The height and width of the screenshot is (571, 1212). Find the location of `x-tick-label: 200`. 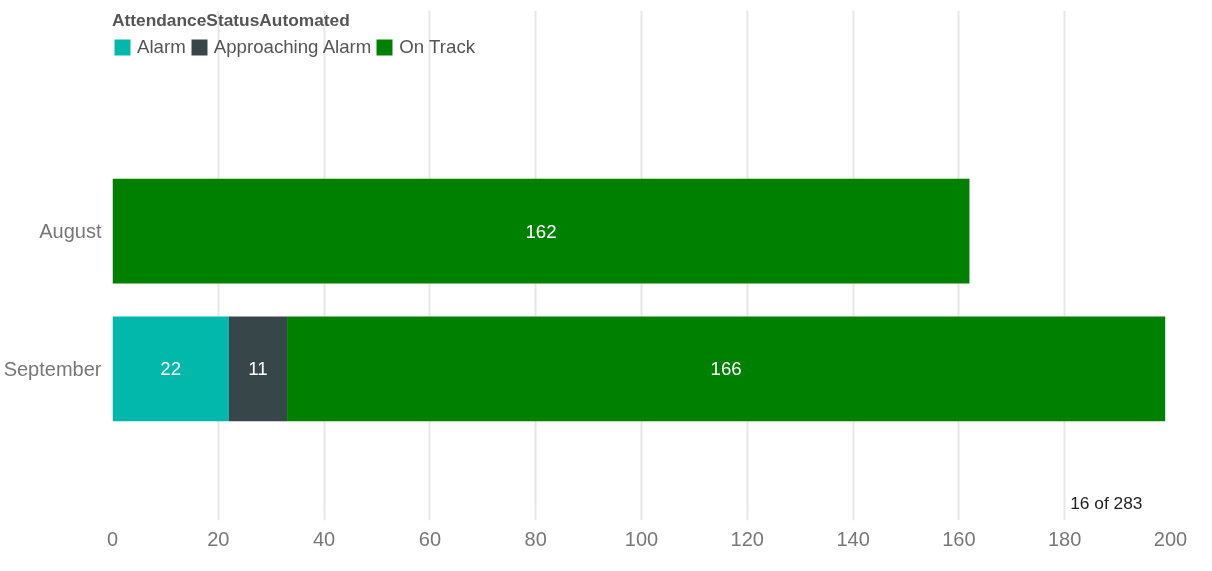

x-tick-label: 200 is located at coordinates (1170, 538).